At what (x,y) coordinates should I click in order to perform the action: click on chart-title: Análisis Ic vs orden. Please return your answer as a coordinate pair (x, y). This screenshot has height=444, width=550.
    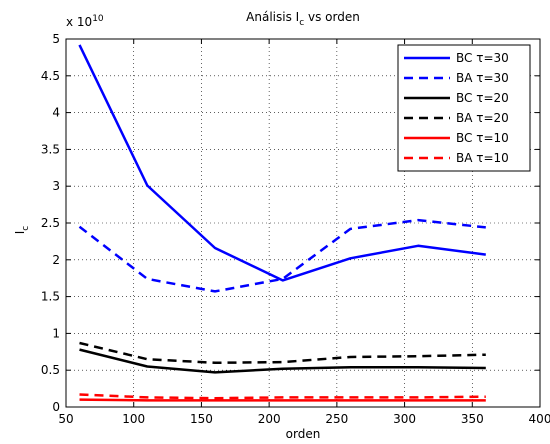
    Looking at the image, I should click on (303, 19).